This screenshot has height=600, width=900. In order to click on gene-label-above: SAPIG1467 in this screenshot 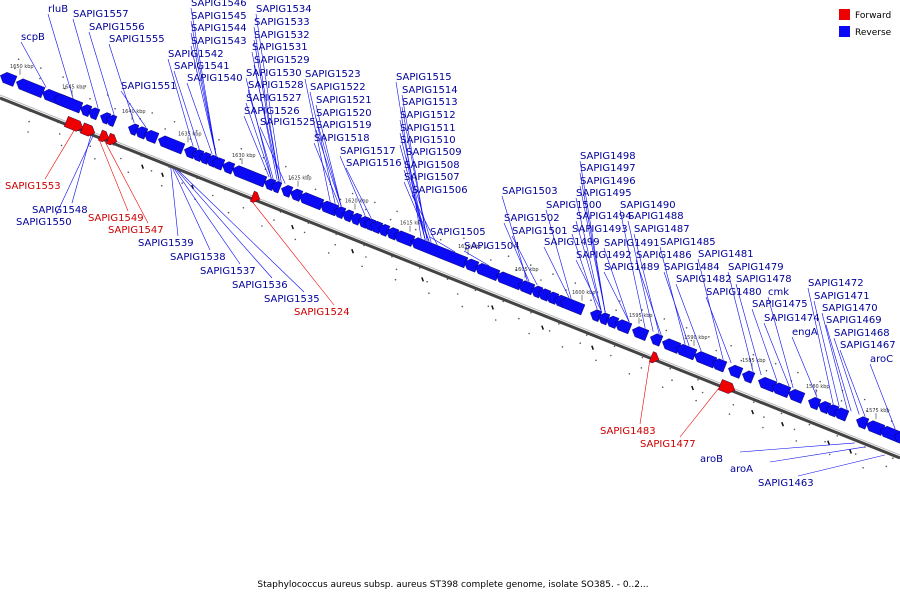, I will do `click(868, 345)`.